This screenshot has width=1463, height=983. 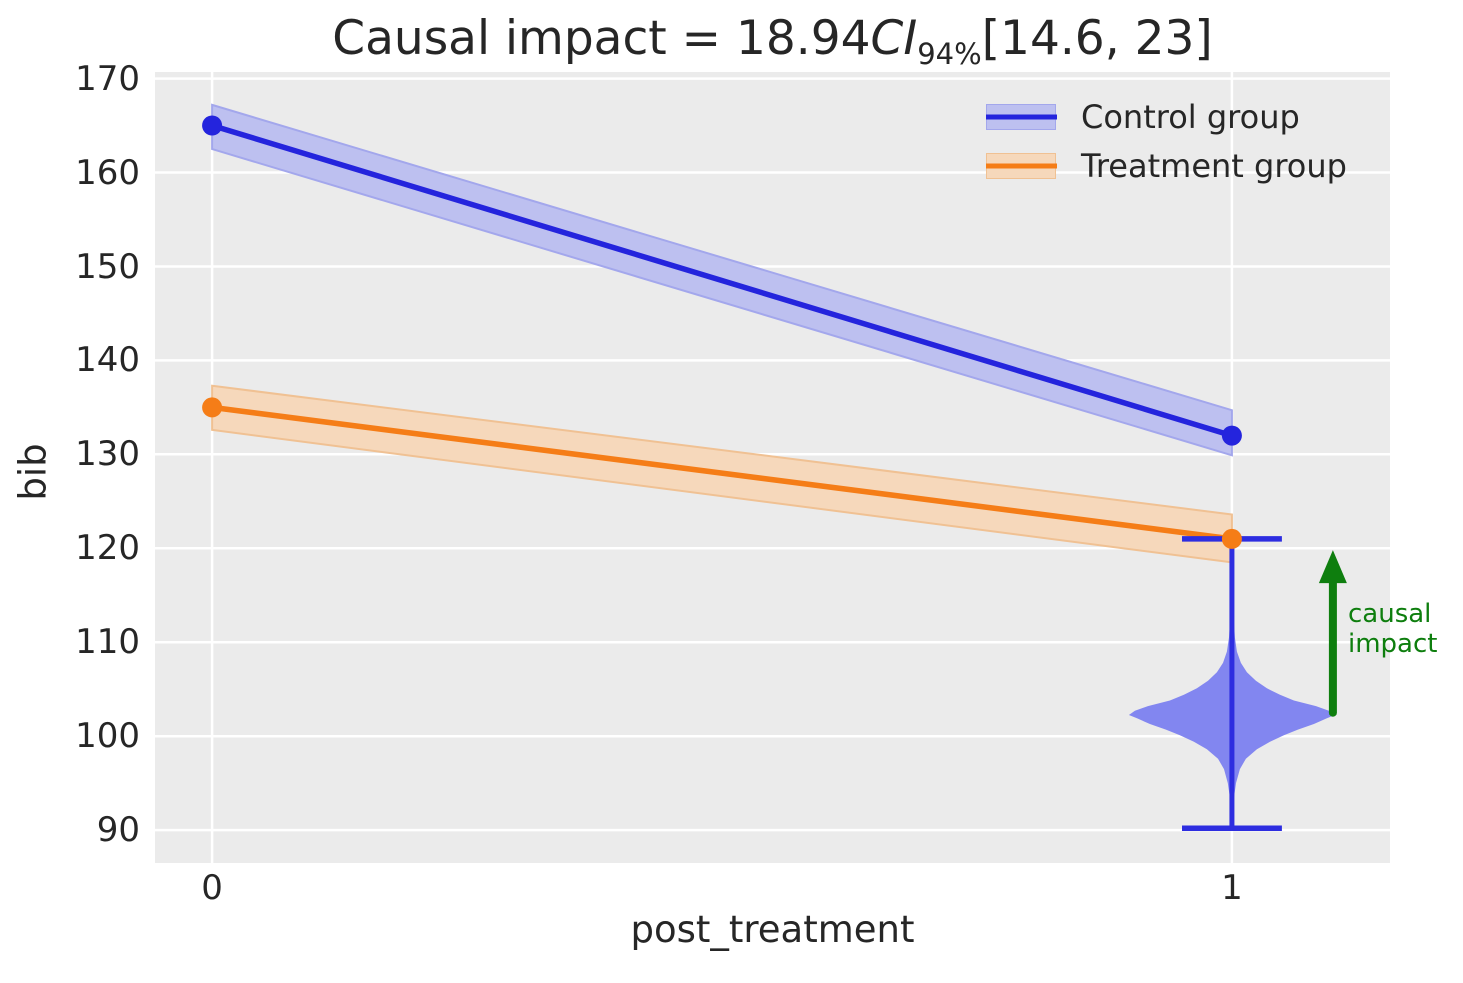 What do you see at coordinates (1232, 888) in the screenshot?
I see `x-tick-label: 1` at bounding box center [1232, 888].